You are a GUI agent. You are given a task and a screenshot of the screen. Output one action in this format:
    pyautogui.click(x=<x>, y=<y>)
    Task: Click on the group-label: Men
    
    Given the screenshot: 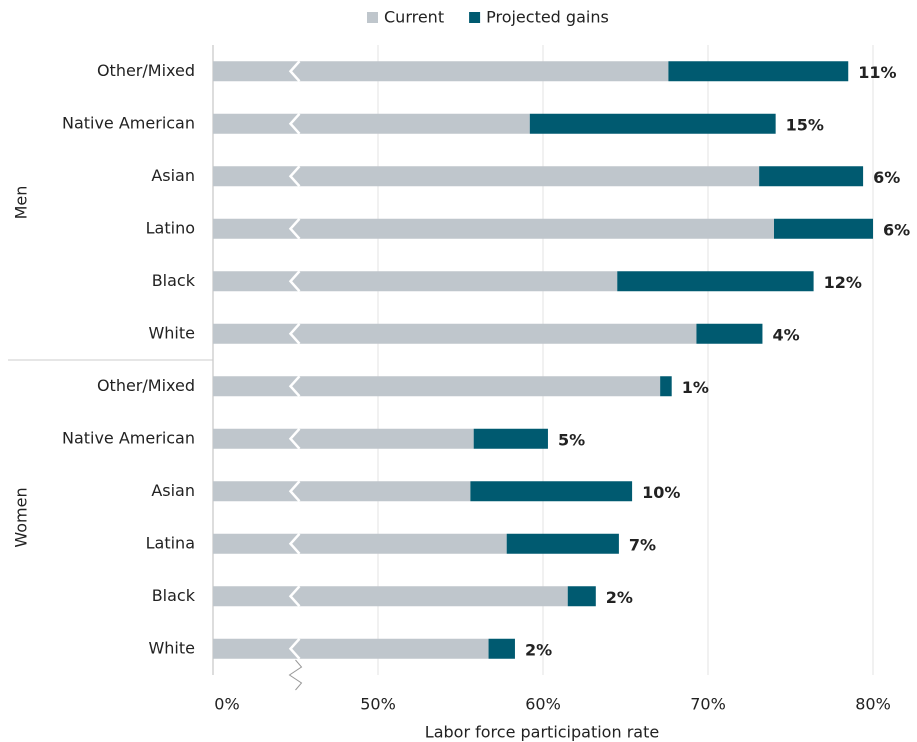 What is the action you would take?
    pyautogui.click(x=21, y=203)
    